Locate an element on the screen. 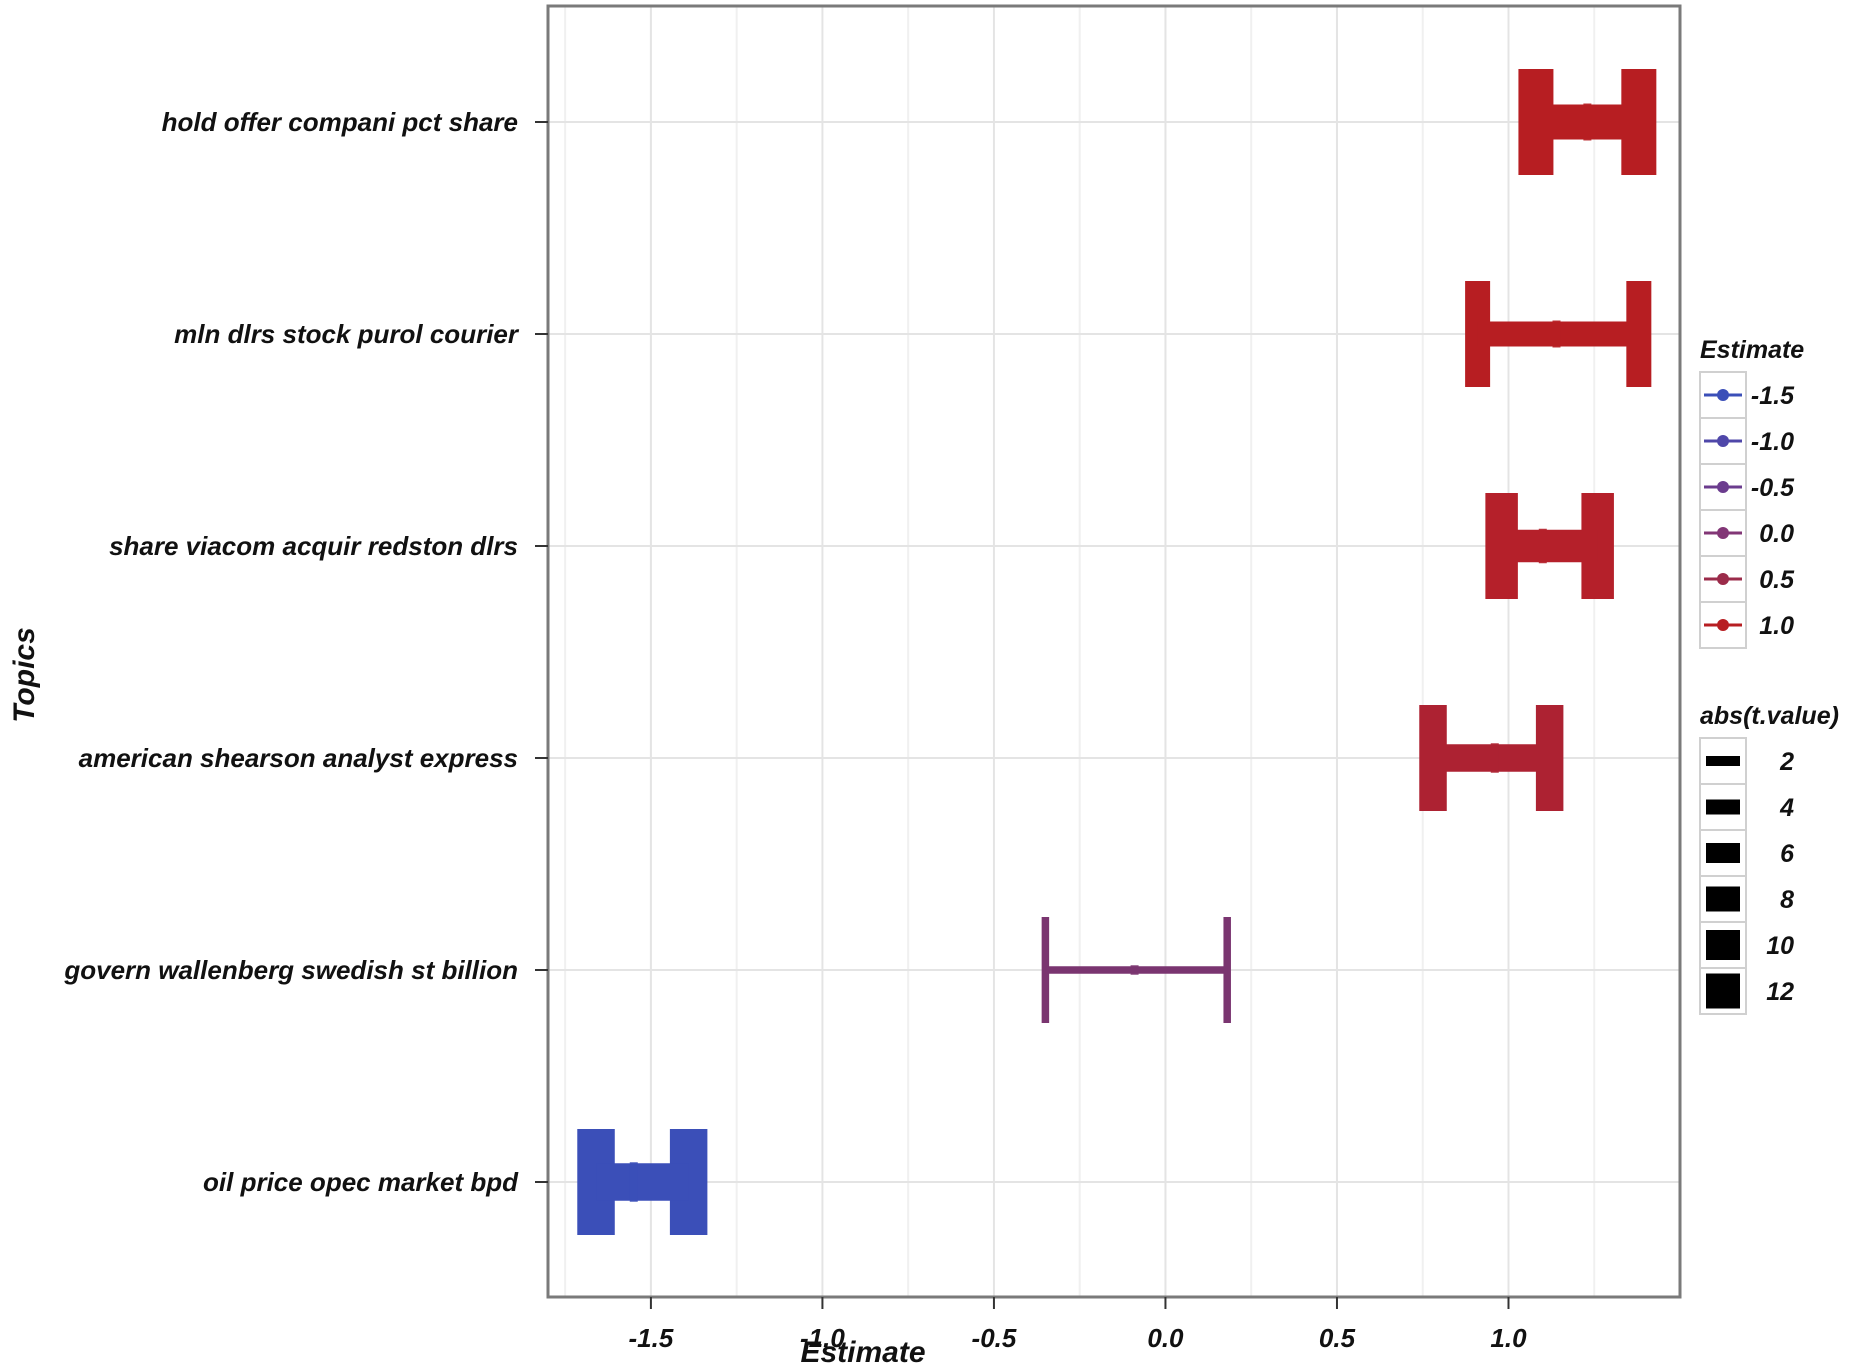 The width and height of the screenshot is (1860, 1372). legend-size-label: 2 is located at coordinates (1786, 762).